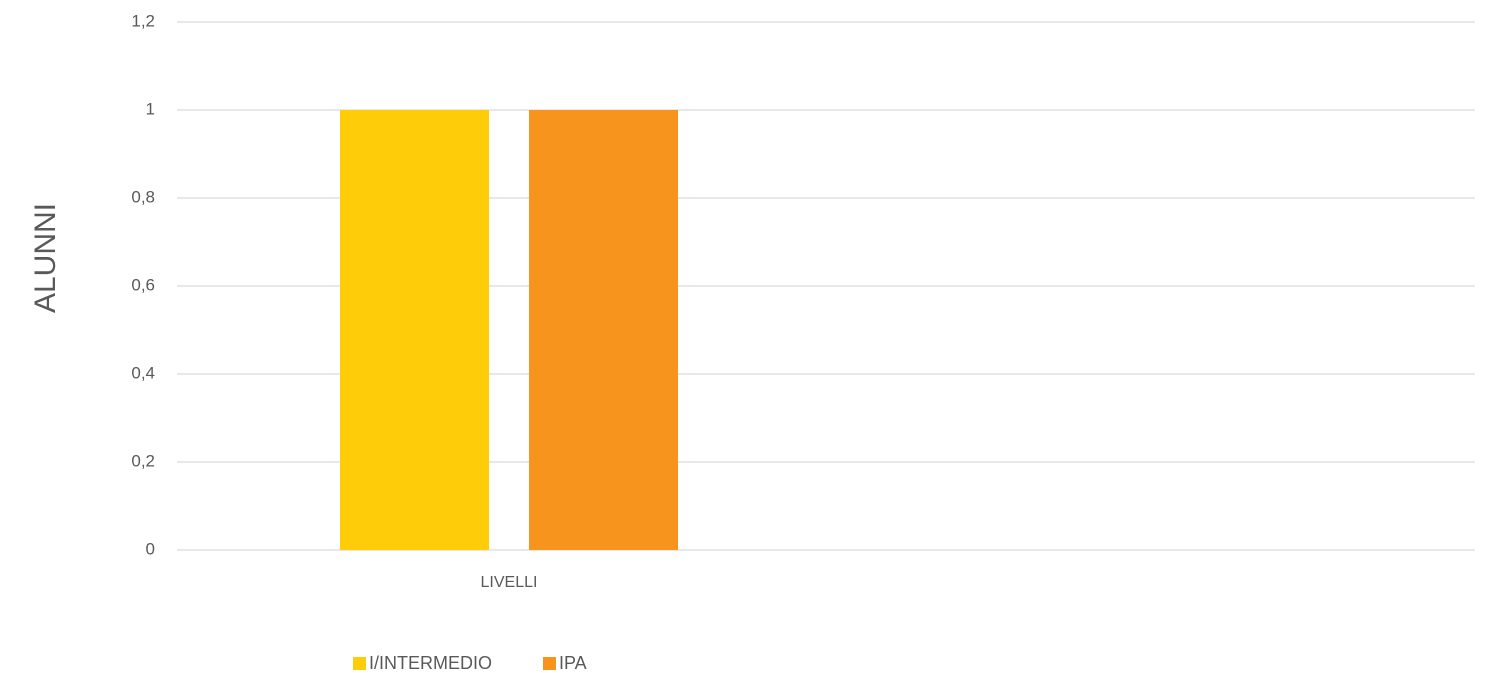 This screenshot has width=1489, height=673. Describe the element at coordinates (603, 330) in the screenshot. I see `bar-ipa` at that location.